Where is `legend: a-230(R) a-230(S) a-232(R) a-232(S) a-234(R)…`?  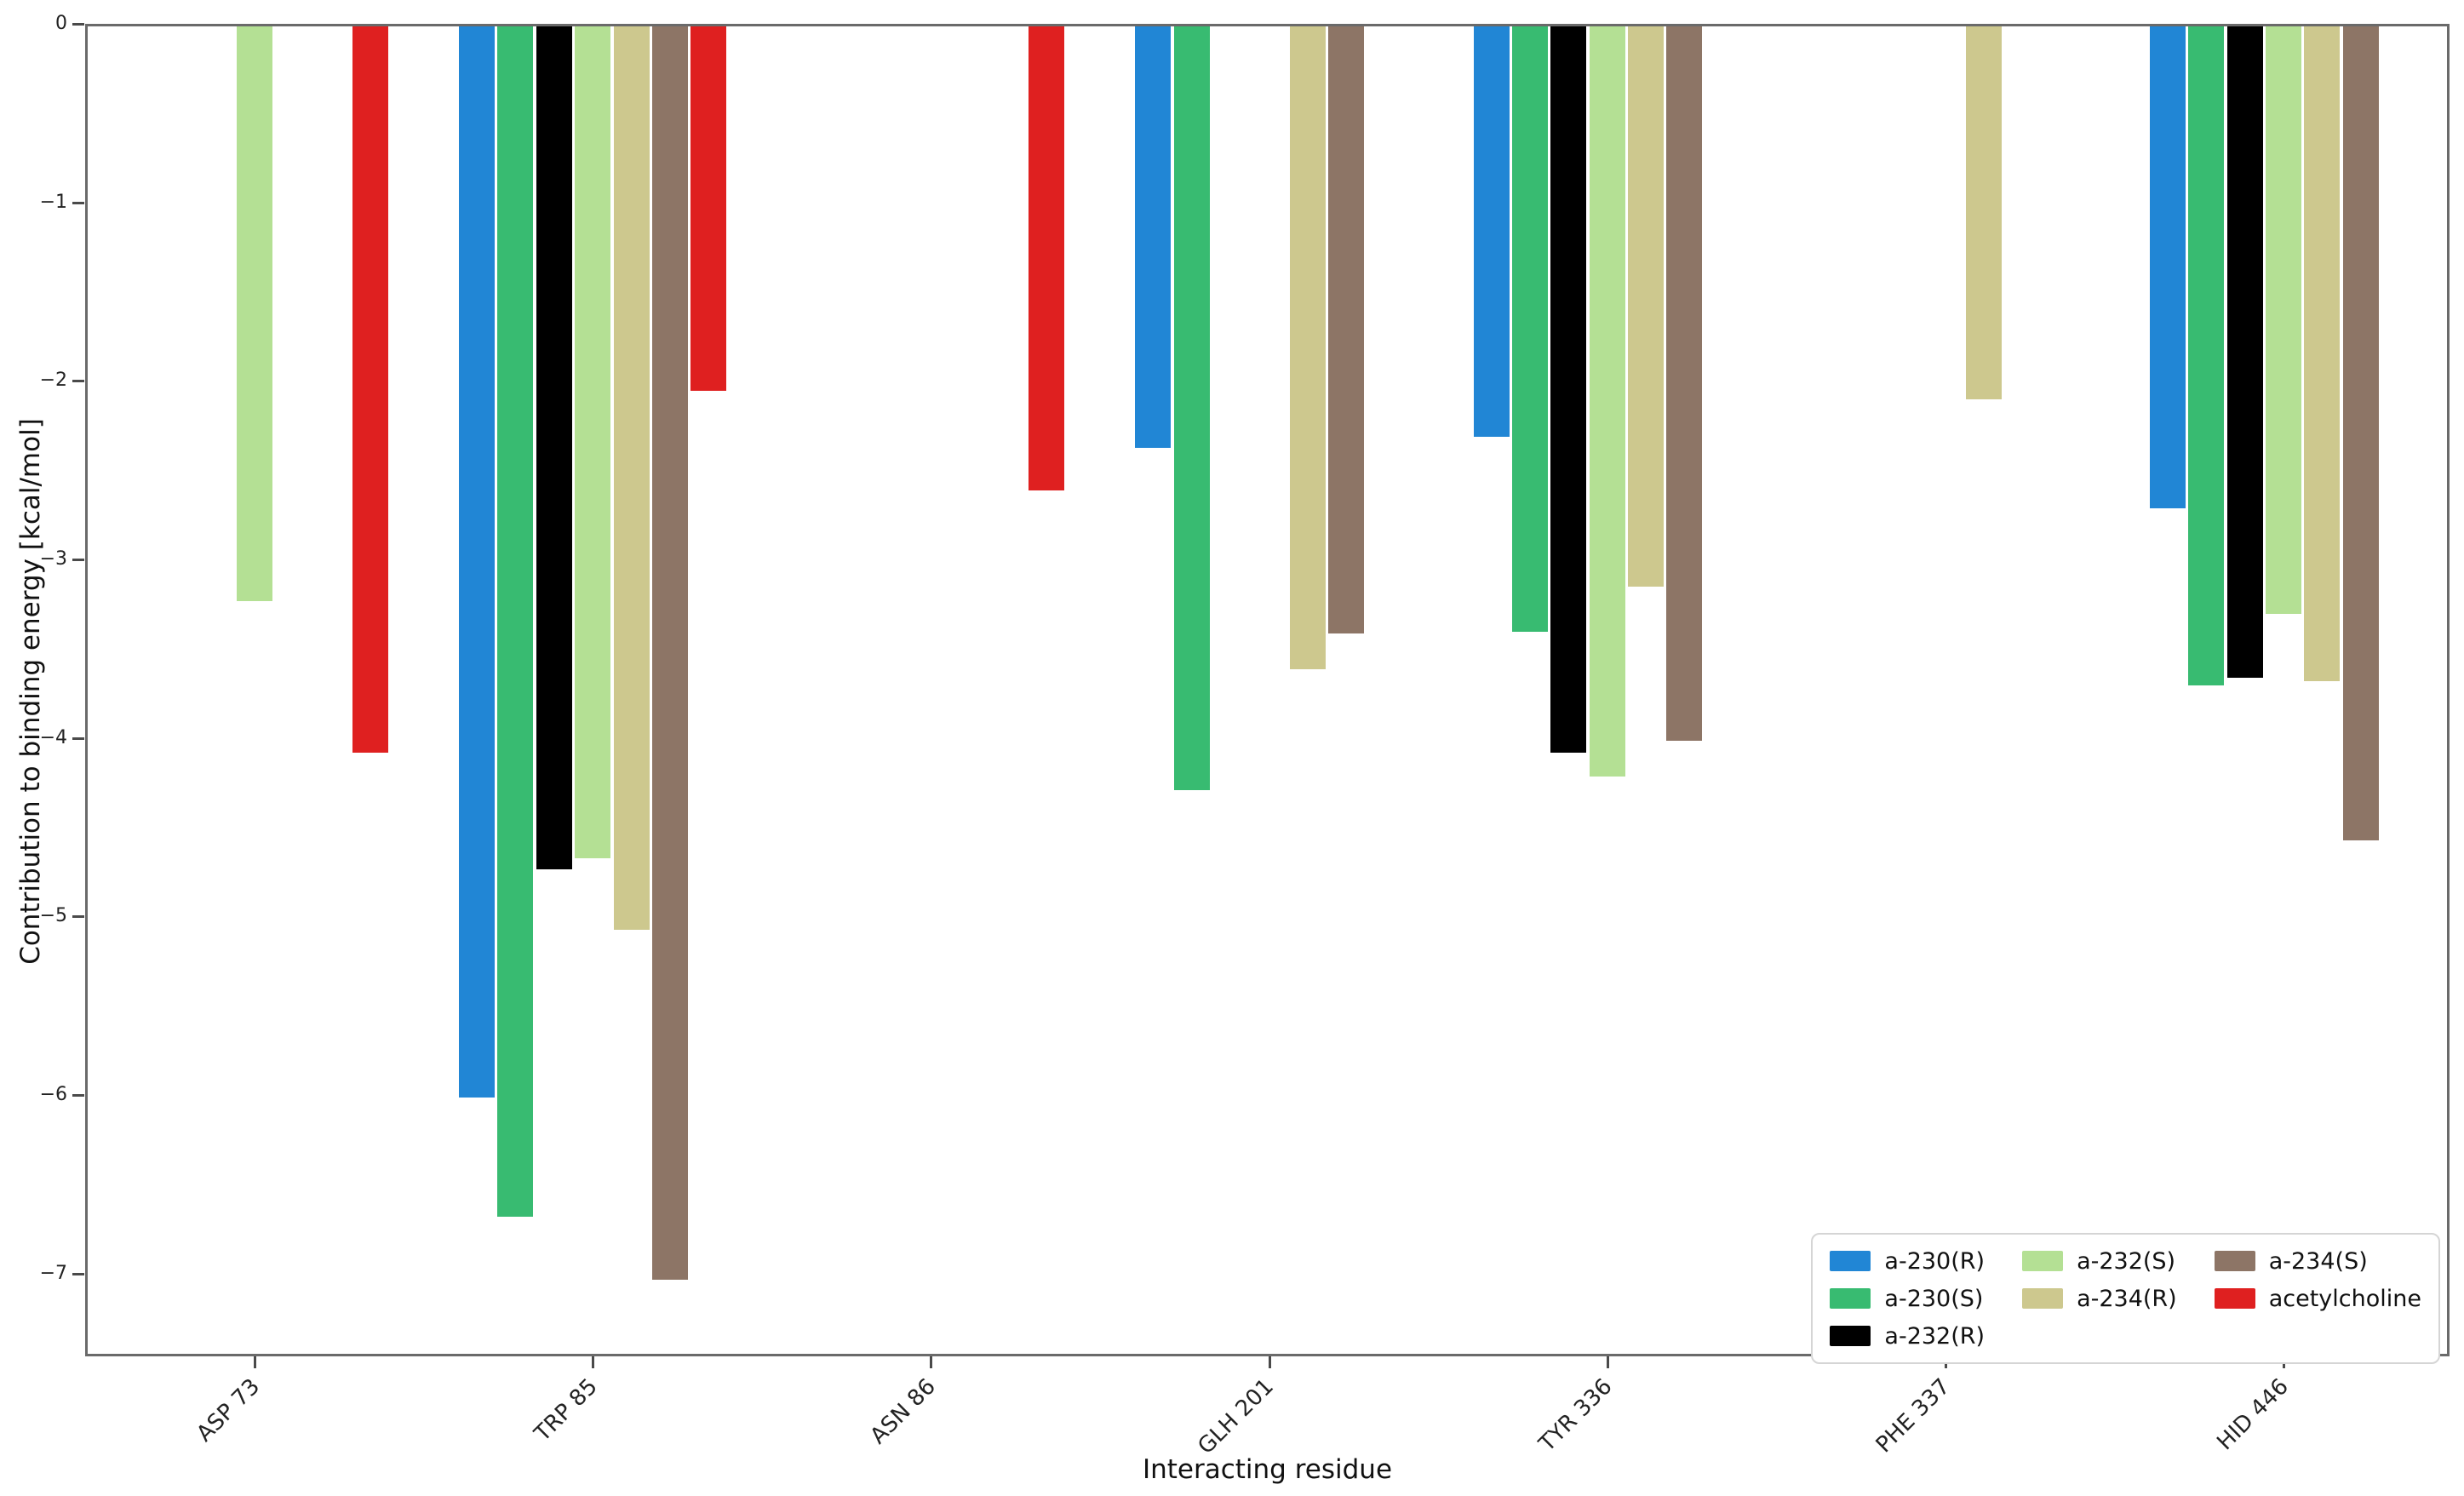
legend: a-230(R) a-230(S) a-232(R) a-232(S) a-234(R)… is located at coordinates (2125, 1299).